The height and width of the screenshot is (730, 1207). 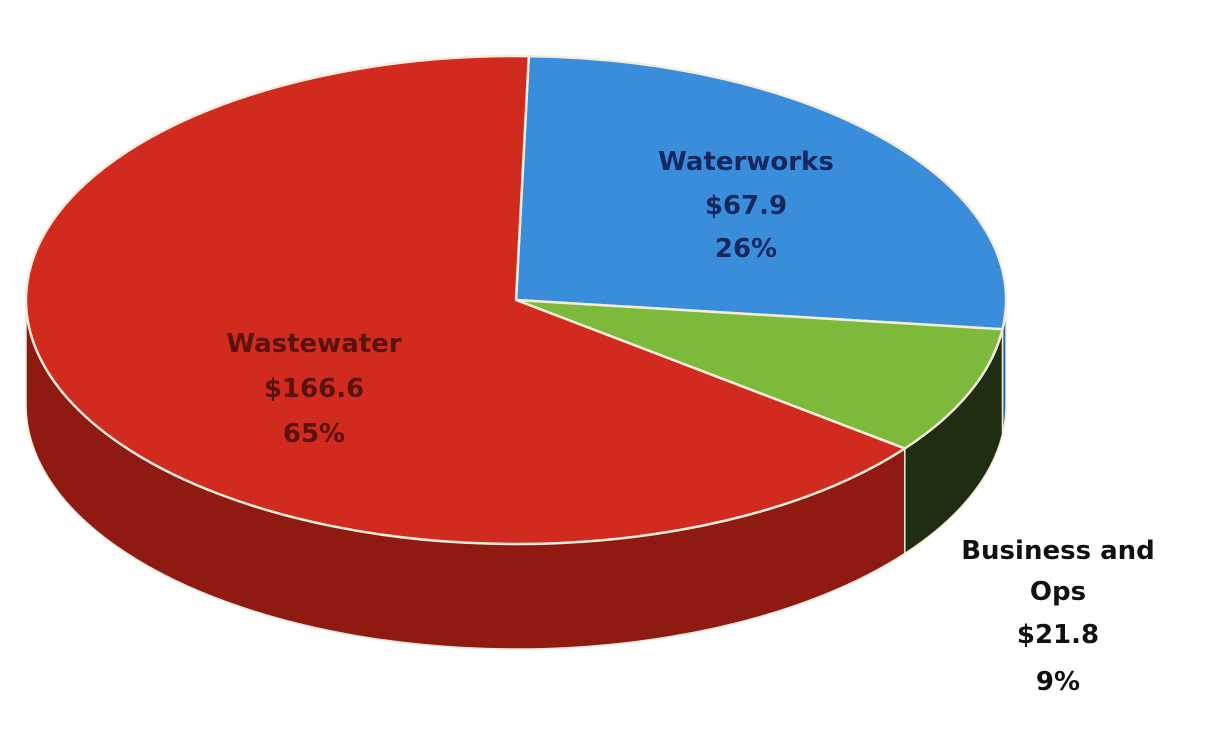 I want to click on slice-label-wastewater-name: Wastewater, so click(x=313, y=344).